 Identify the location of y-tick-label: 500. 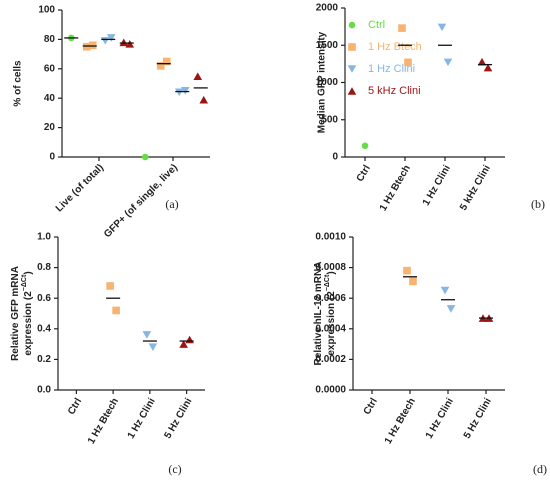
(329, 119).